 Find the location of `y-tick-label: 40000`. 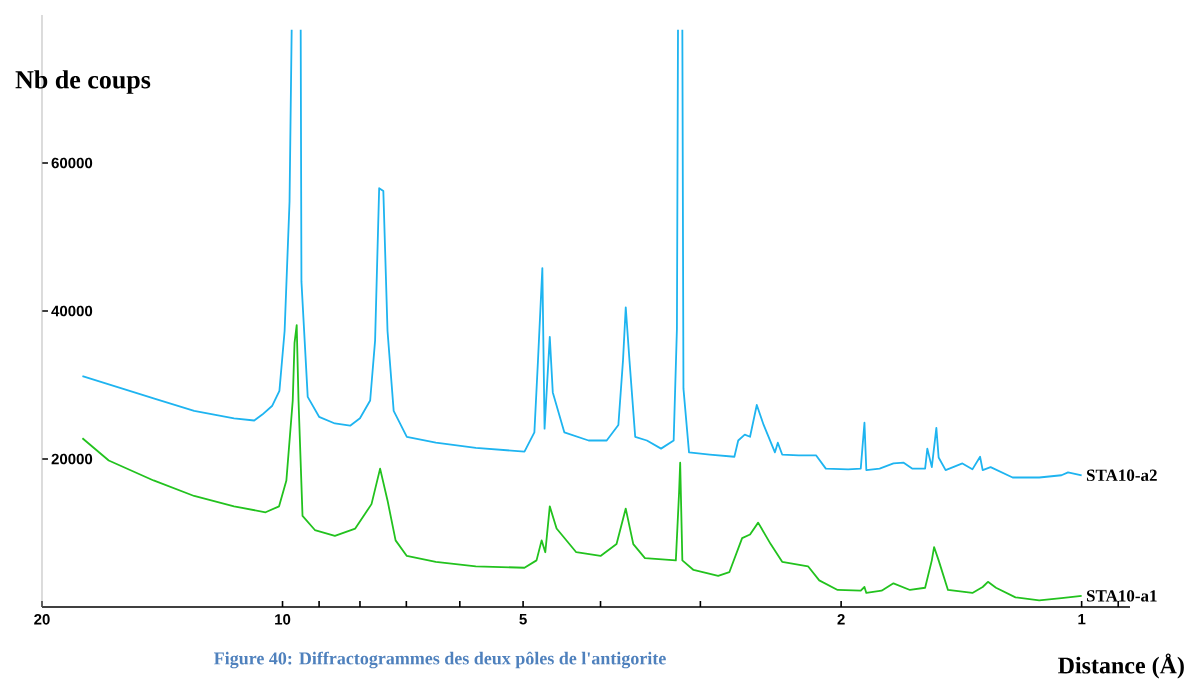

y-tick-label: 40000 is located at coordinates (72, 311).